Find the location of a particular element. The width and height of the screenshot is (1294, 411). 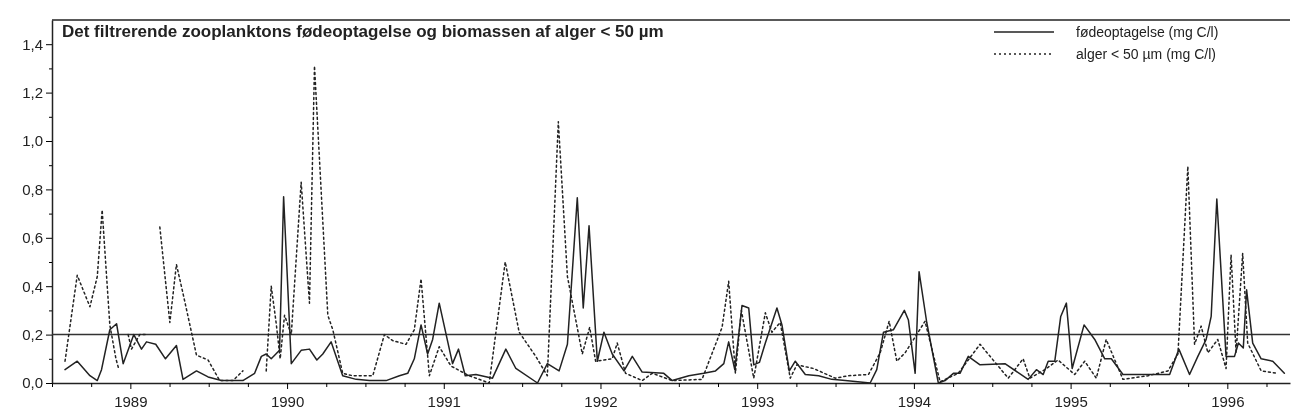

y-tick-label: 0,0 is located at coordinates (32, 383).